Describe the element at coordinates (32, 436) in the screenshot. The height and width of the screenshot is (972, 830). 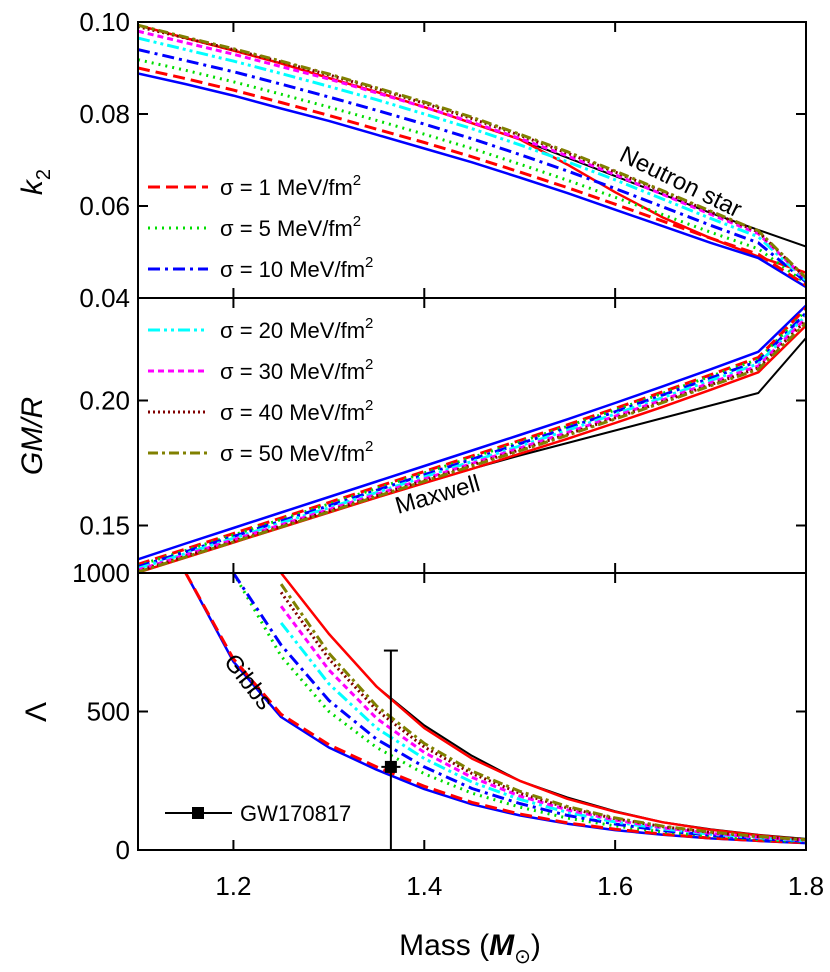
I see `y-axis-title-compactness: GM/R` at that location.